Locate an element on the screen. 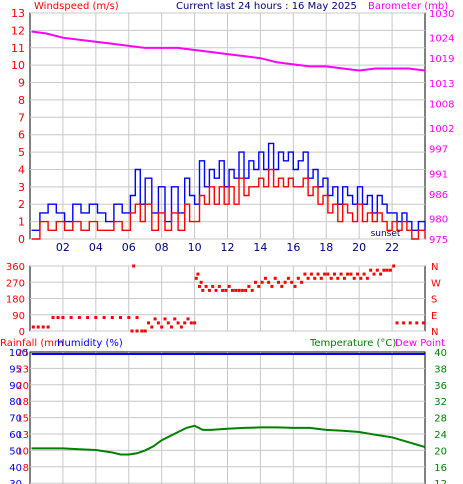 Image resolution: width=463 pixels, height=484 pixels. temperature-y-tick-label: 16 is located at coordinates (440, 468).